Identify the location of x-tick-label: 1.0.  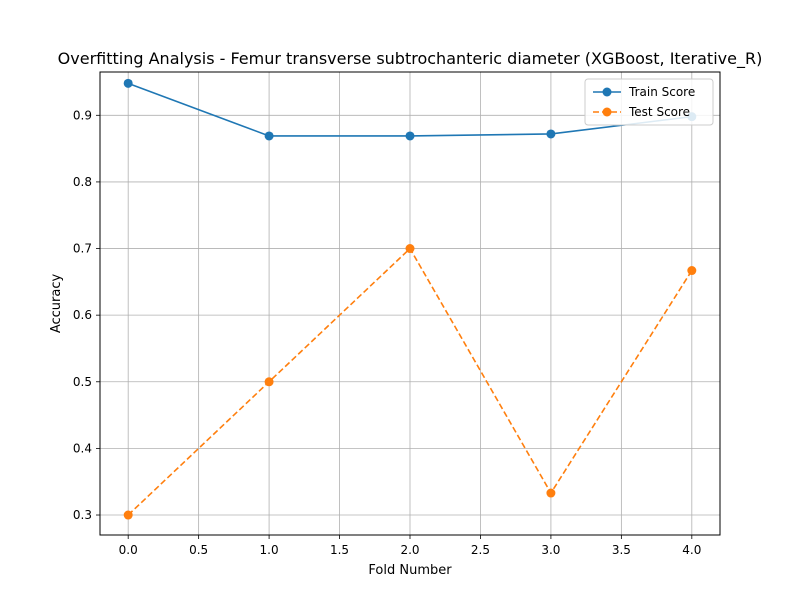
(269, 550).